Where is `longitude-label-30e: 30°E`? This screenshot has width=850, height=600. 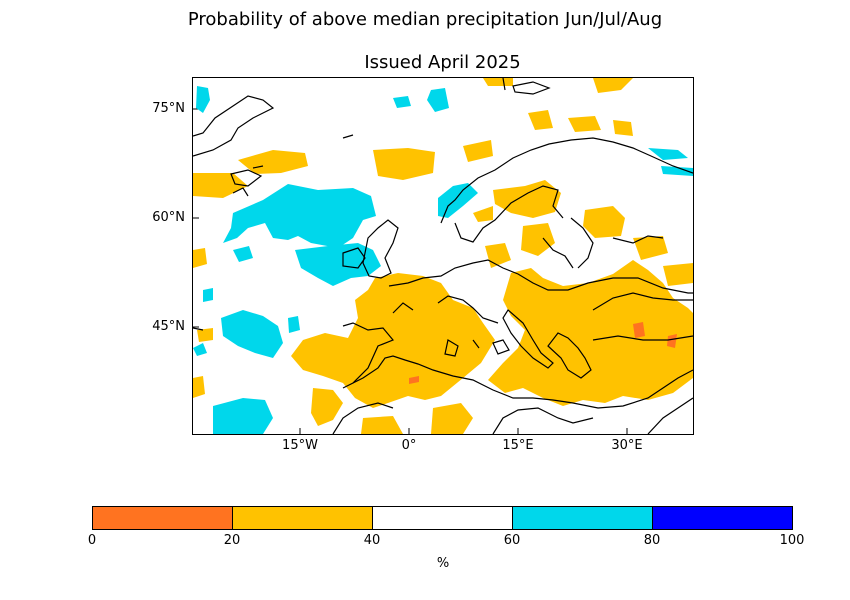
longitude-label-30e: 30°E is located at coordinates (627, 445).